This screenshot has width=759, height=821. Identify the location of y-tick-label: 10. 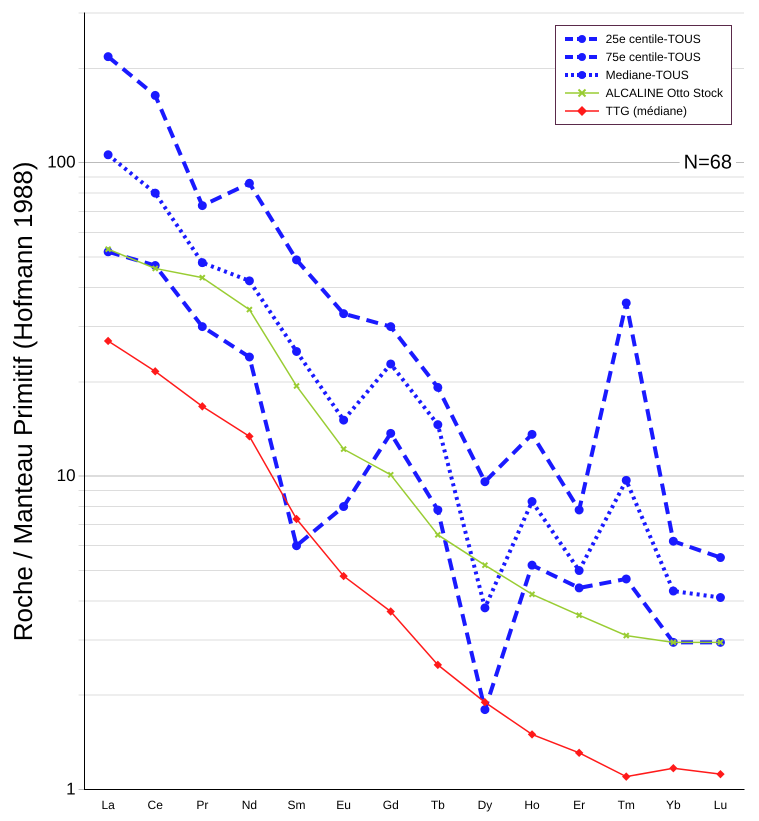
(66, 475).